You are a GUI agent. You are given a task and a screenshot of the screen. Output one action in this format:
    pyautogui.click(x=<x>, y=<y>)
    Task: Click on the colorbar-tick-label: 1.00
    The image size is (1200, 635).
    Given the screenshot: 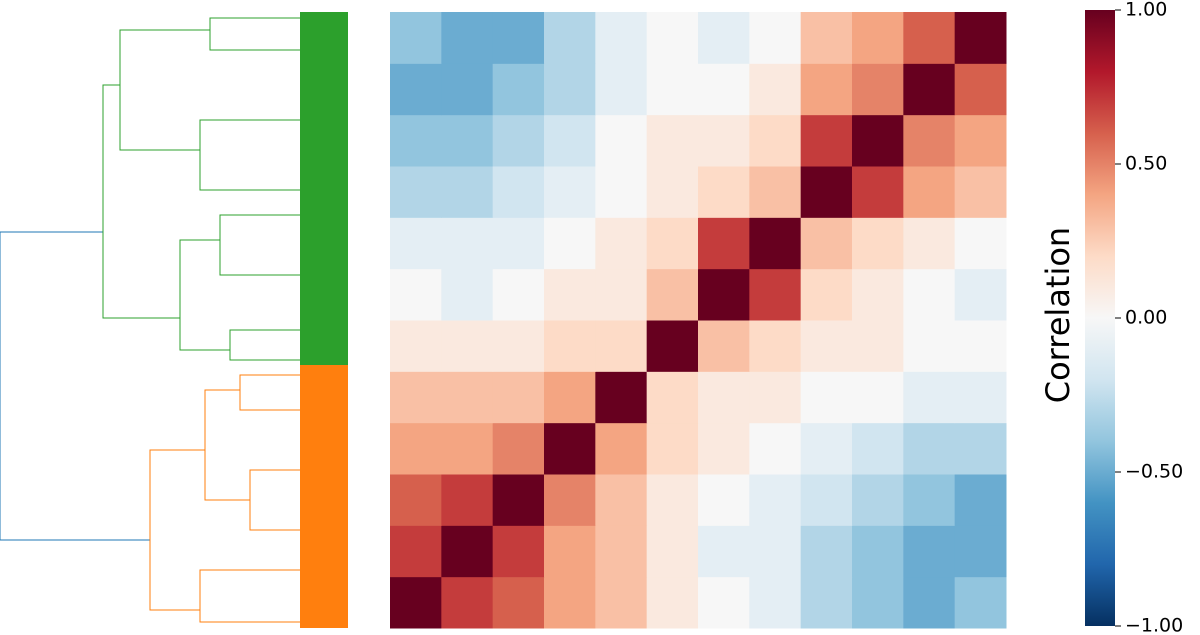 What is the action you would take?
    pyautogui.click(x=1146, y=10)
    